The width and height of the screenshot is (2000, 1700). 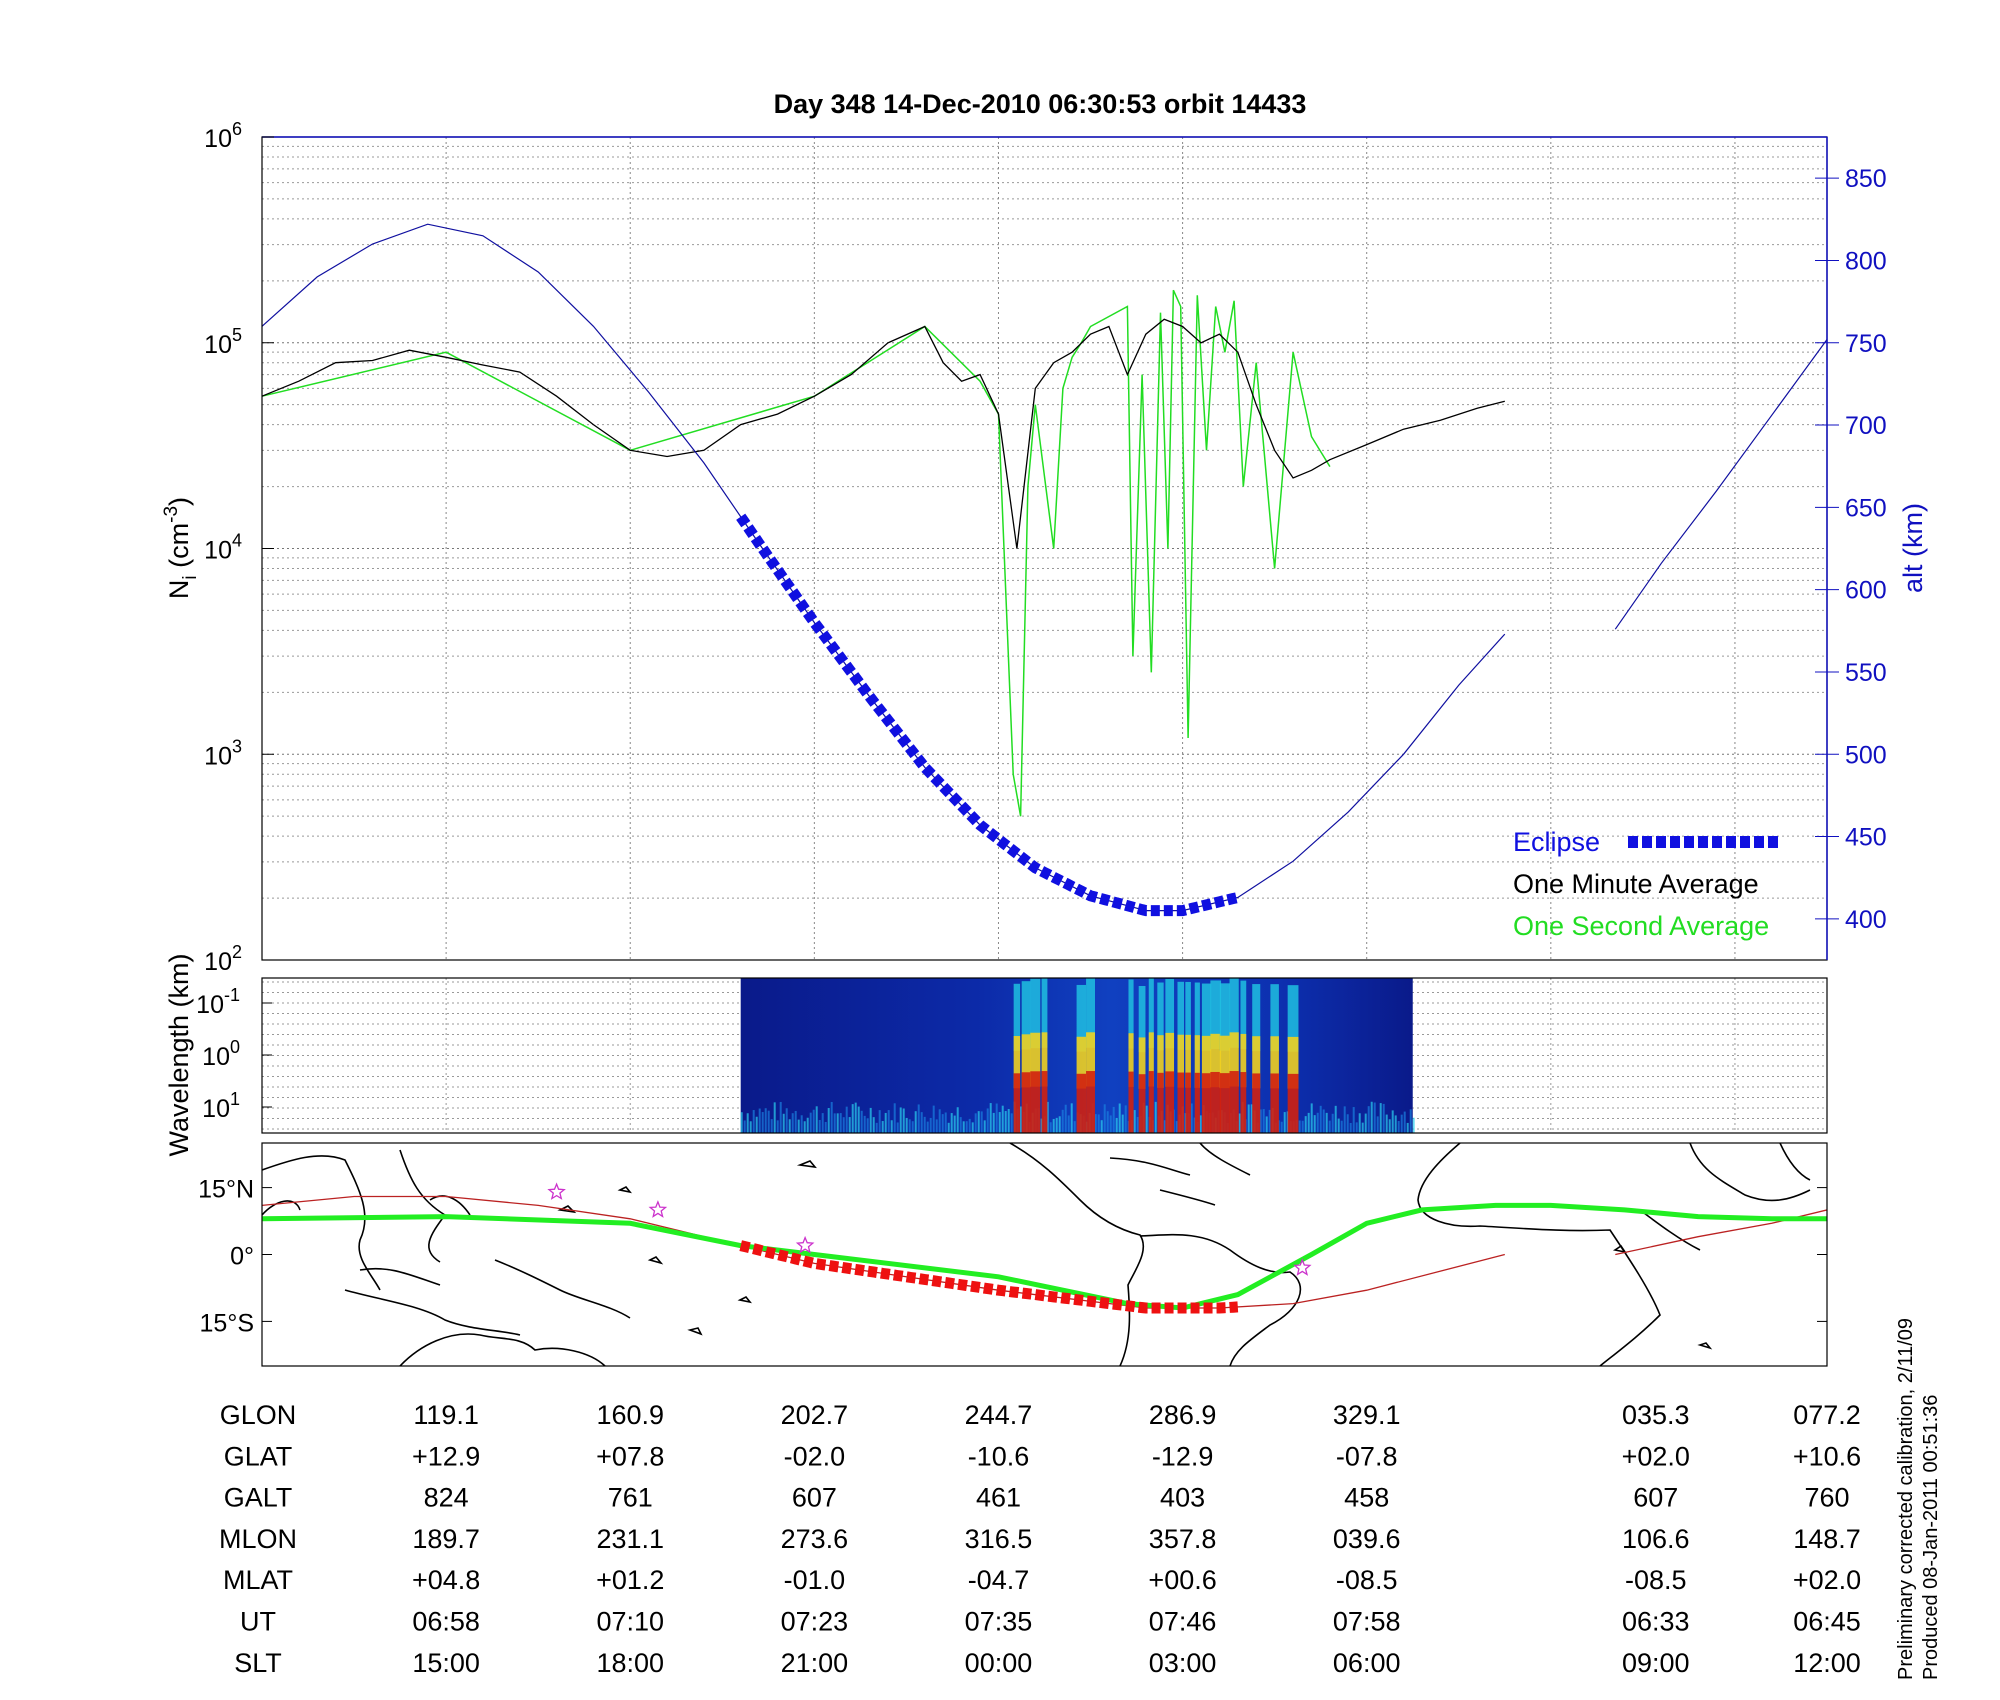 I want to click on table-cell: 357.8, so click(x=1183, y=1539).